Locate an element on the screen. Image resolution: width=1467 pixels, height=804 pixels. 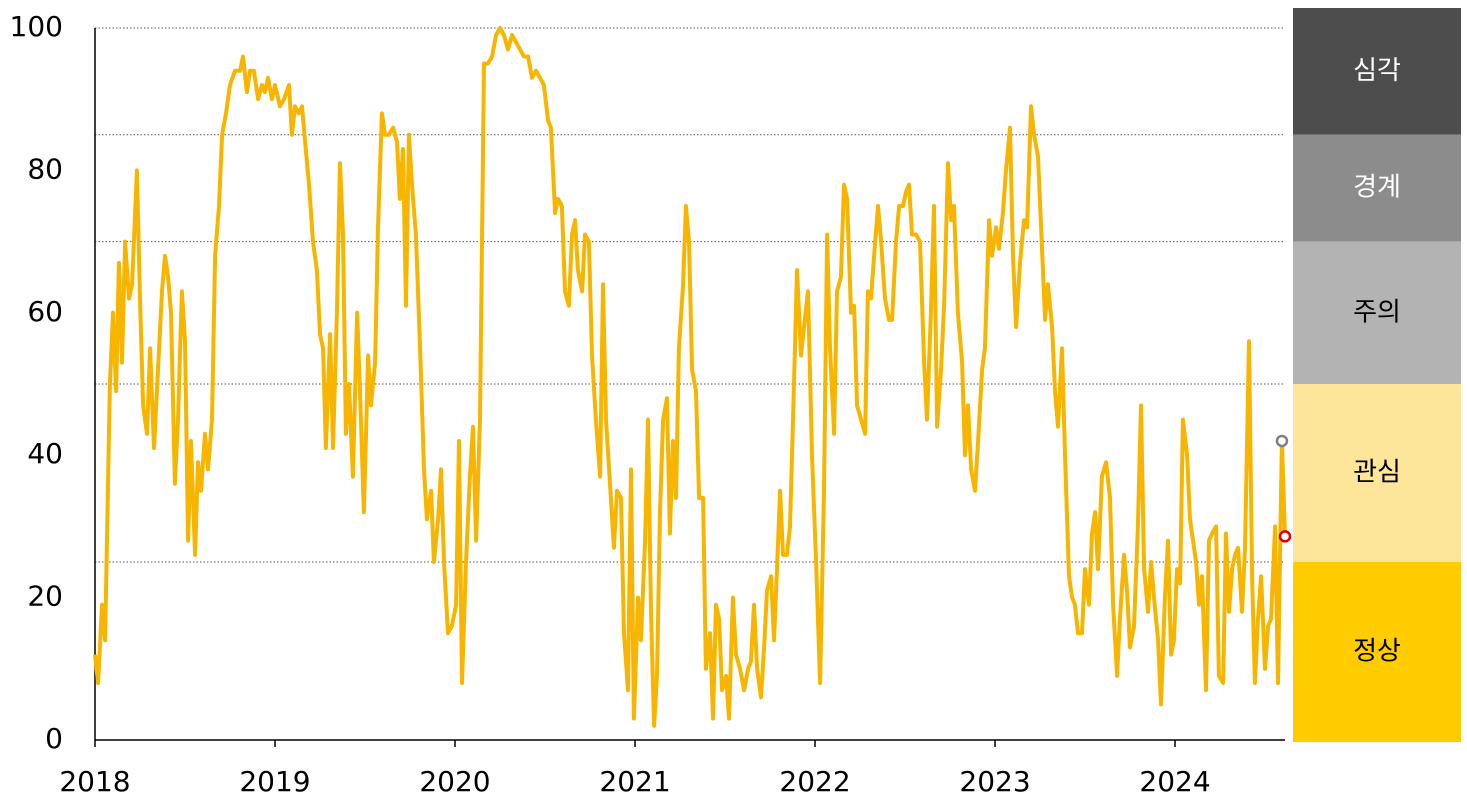
y-tick-label: 0 is located at coordinates (54, 738).